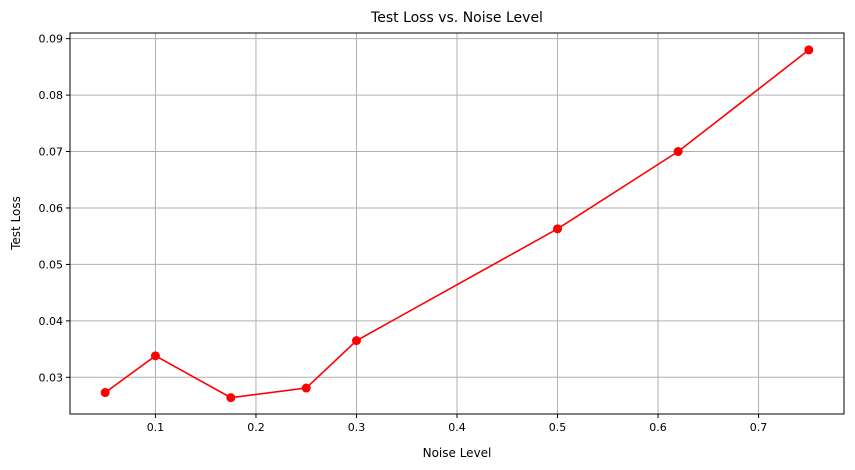 Image resolution: width=855 pixels, height=470 pixels. Describe the element at coordinates (156, 427) in the screenshot. I see `x-tick-label: 0.1` at that location.